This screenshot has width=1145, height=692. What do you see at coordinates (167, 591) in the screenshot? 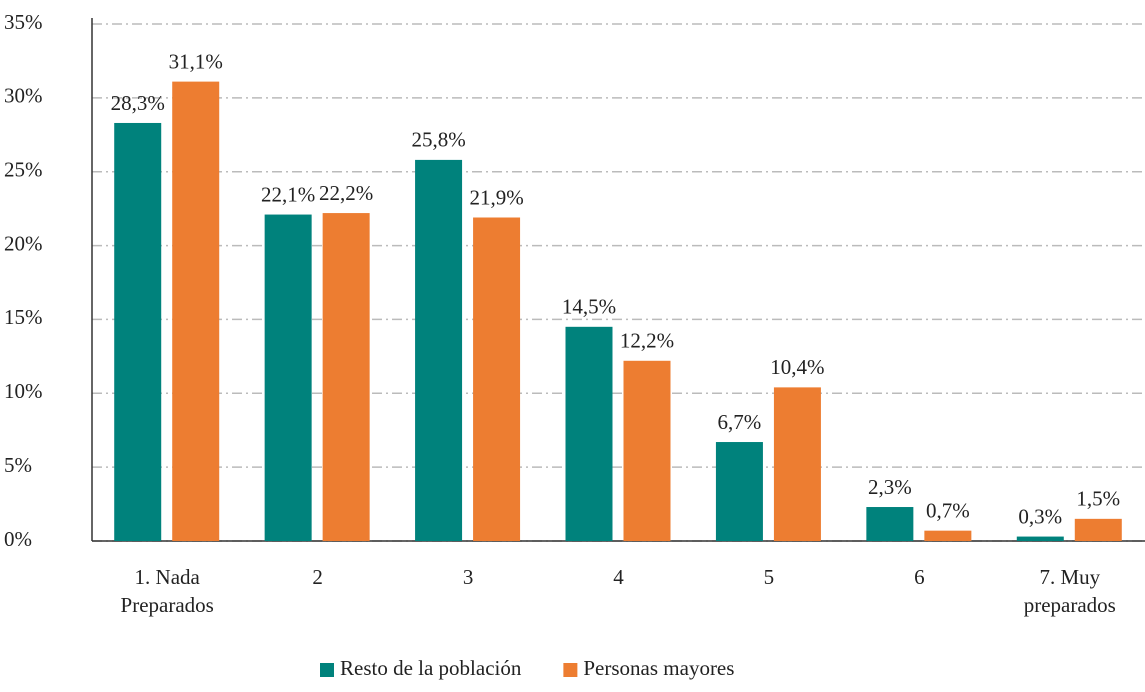
I see `x-tick-label: 1. Nada Preparados` at bounding box center [167, 591].